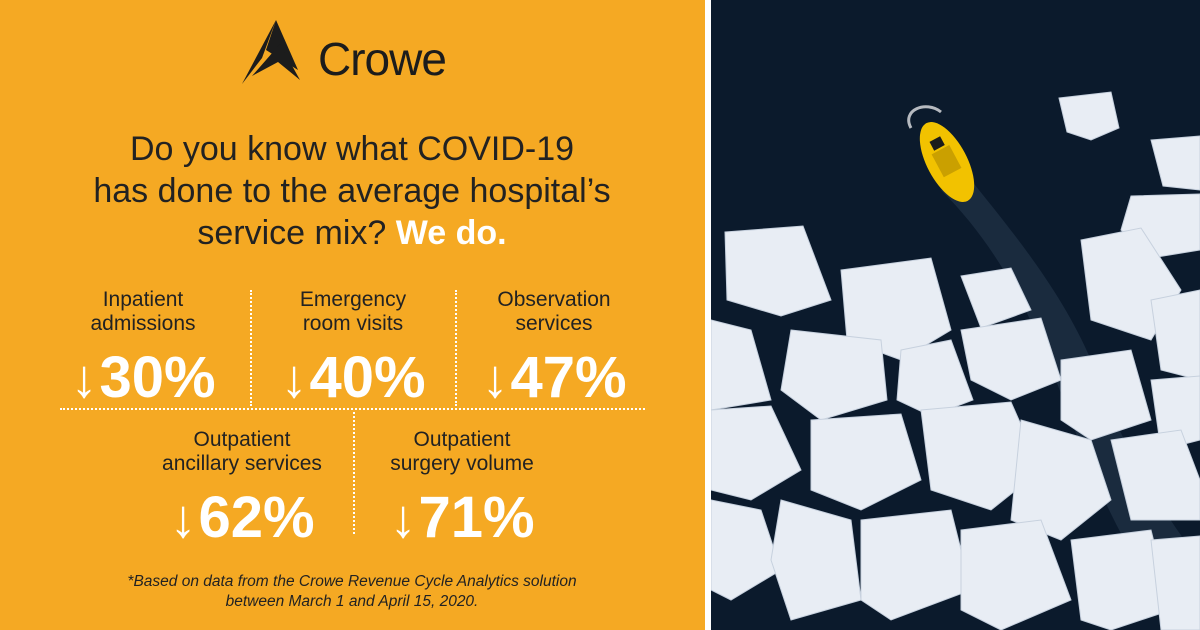  Describe the element at coordinates (352, 601) in the screenshot. I see `footnote-line-2: between March 1 and April 15, 2020.` at that location.